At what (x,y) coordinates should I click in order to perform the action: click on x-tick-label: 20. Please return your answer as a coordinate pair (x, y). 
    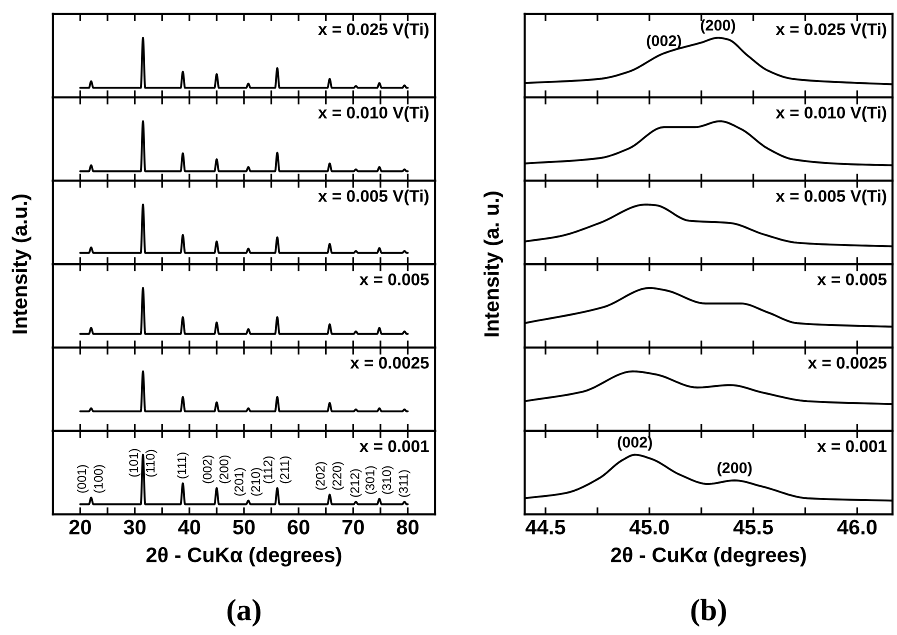
    Looking at the image, I should click on (80, 527).